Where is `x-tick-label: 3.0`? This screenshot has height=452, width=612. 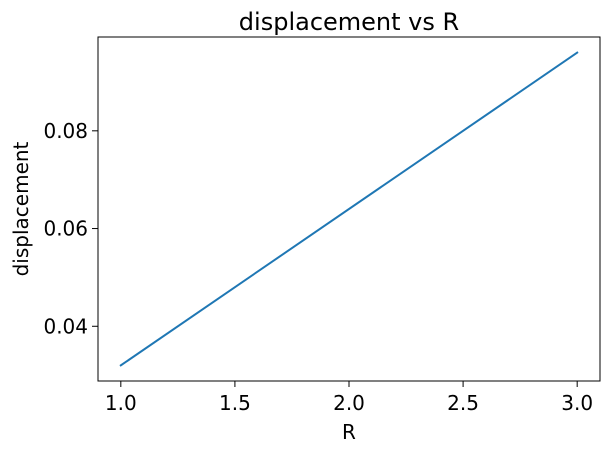 x-tick-label: 3.0 is located at coordinates (577, 403).